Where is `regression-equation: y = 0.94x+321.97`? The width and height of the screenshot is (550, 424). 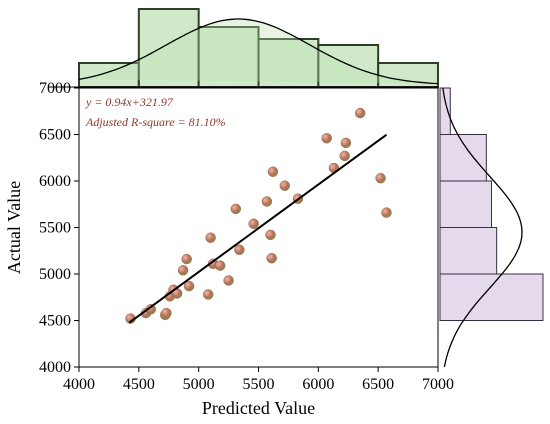
regression-equation: y = 0.94x+321.97 is located at coordinates (129, 102).